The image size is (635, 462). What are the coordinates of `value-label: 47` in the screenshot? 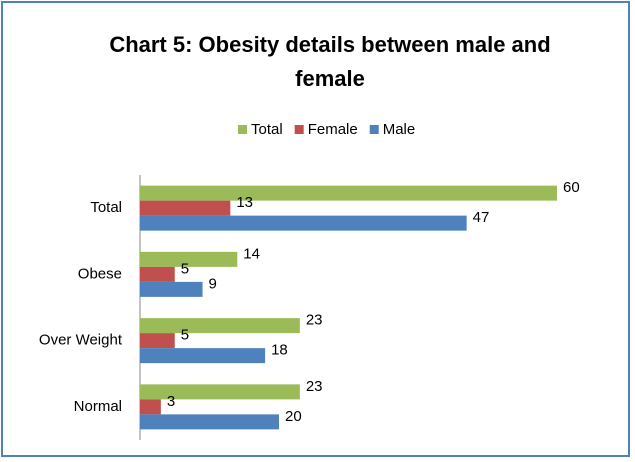 It's located at (481, 217).